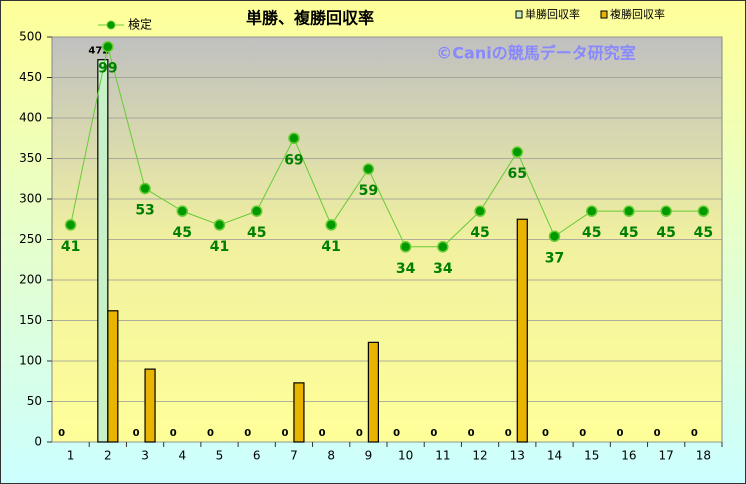  Describe the element at coordinates (30, 158) in the screenshot. I see `y-tick-label: 350` at that location.